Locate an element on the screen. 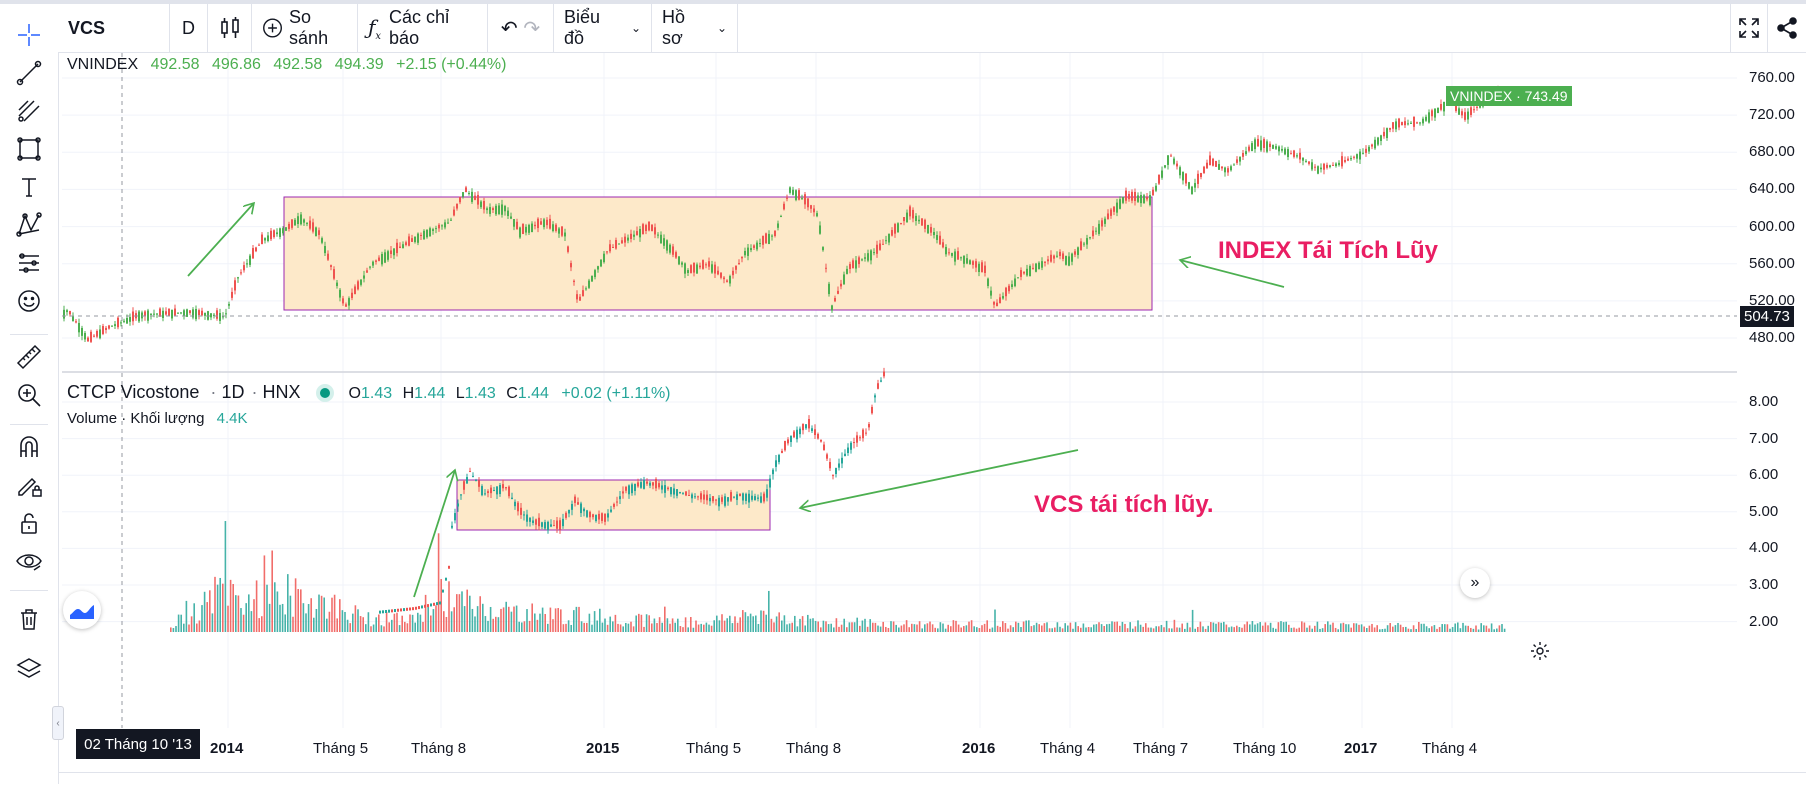 Image resolution: width=1806 pixels, height=785 pixels. time-tick-label: Tháng 8 is located at coordinates (439, 748).